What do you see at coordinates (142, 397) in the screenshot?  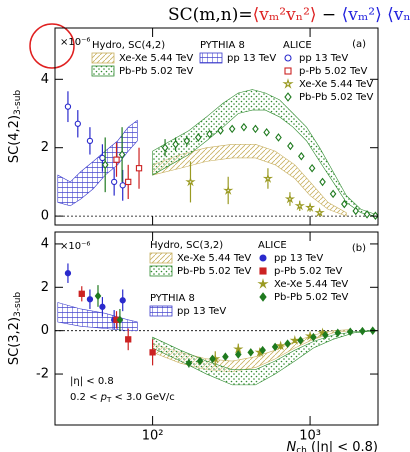 I see `annotation-part: < 3.0 GeV/c` at bounding box center [142, 397].